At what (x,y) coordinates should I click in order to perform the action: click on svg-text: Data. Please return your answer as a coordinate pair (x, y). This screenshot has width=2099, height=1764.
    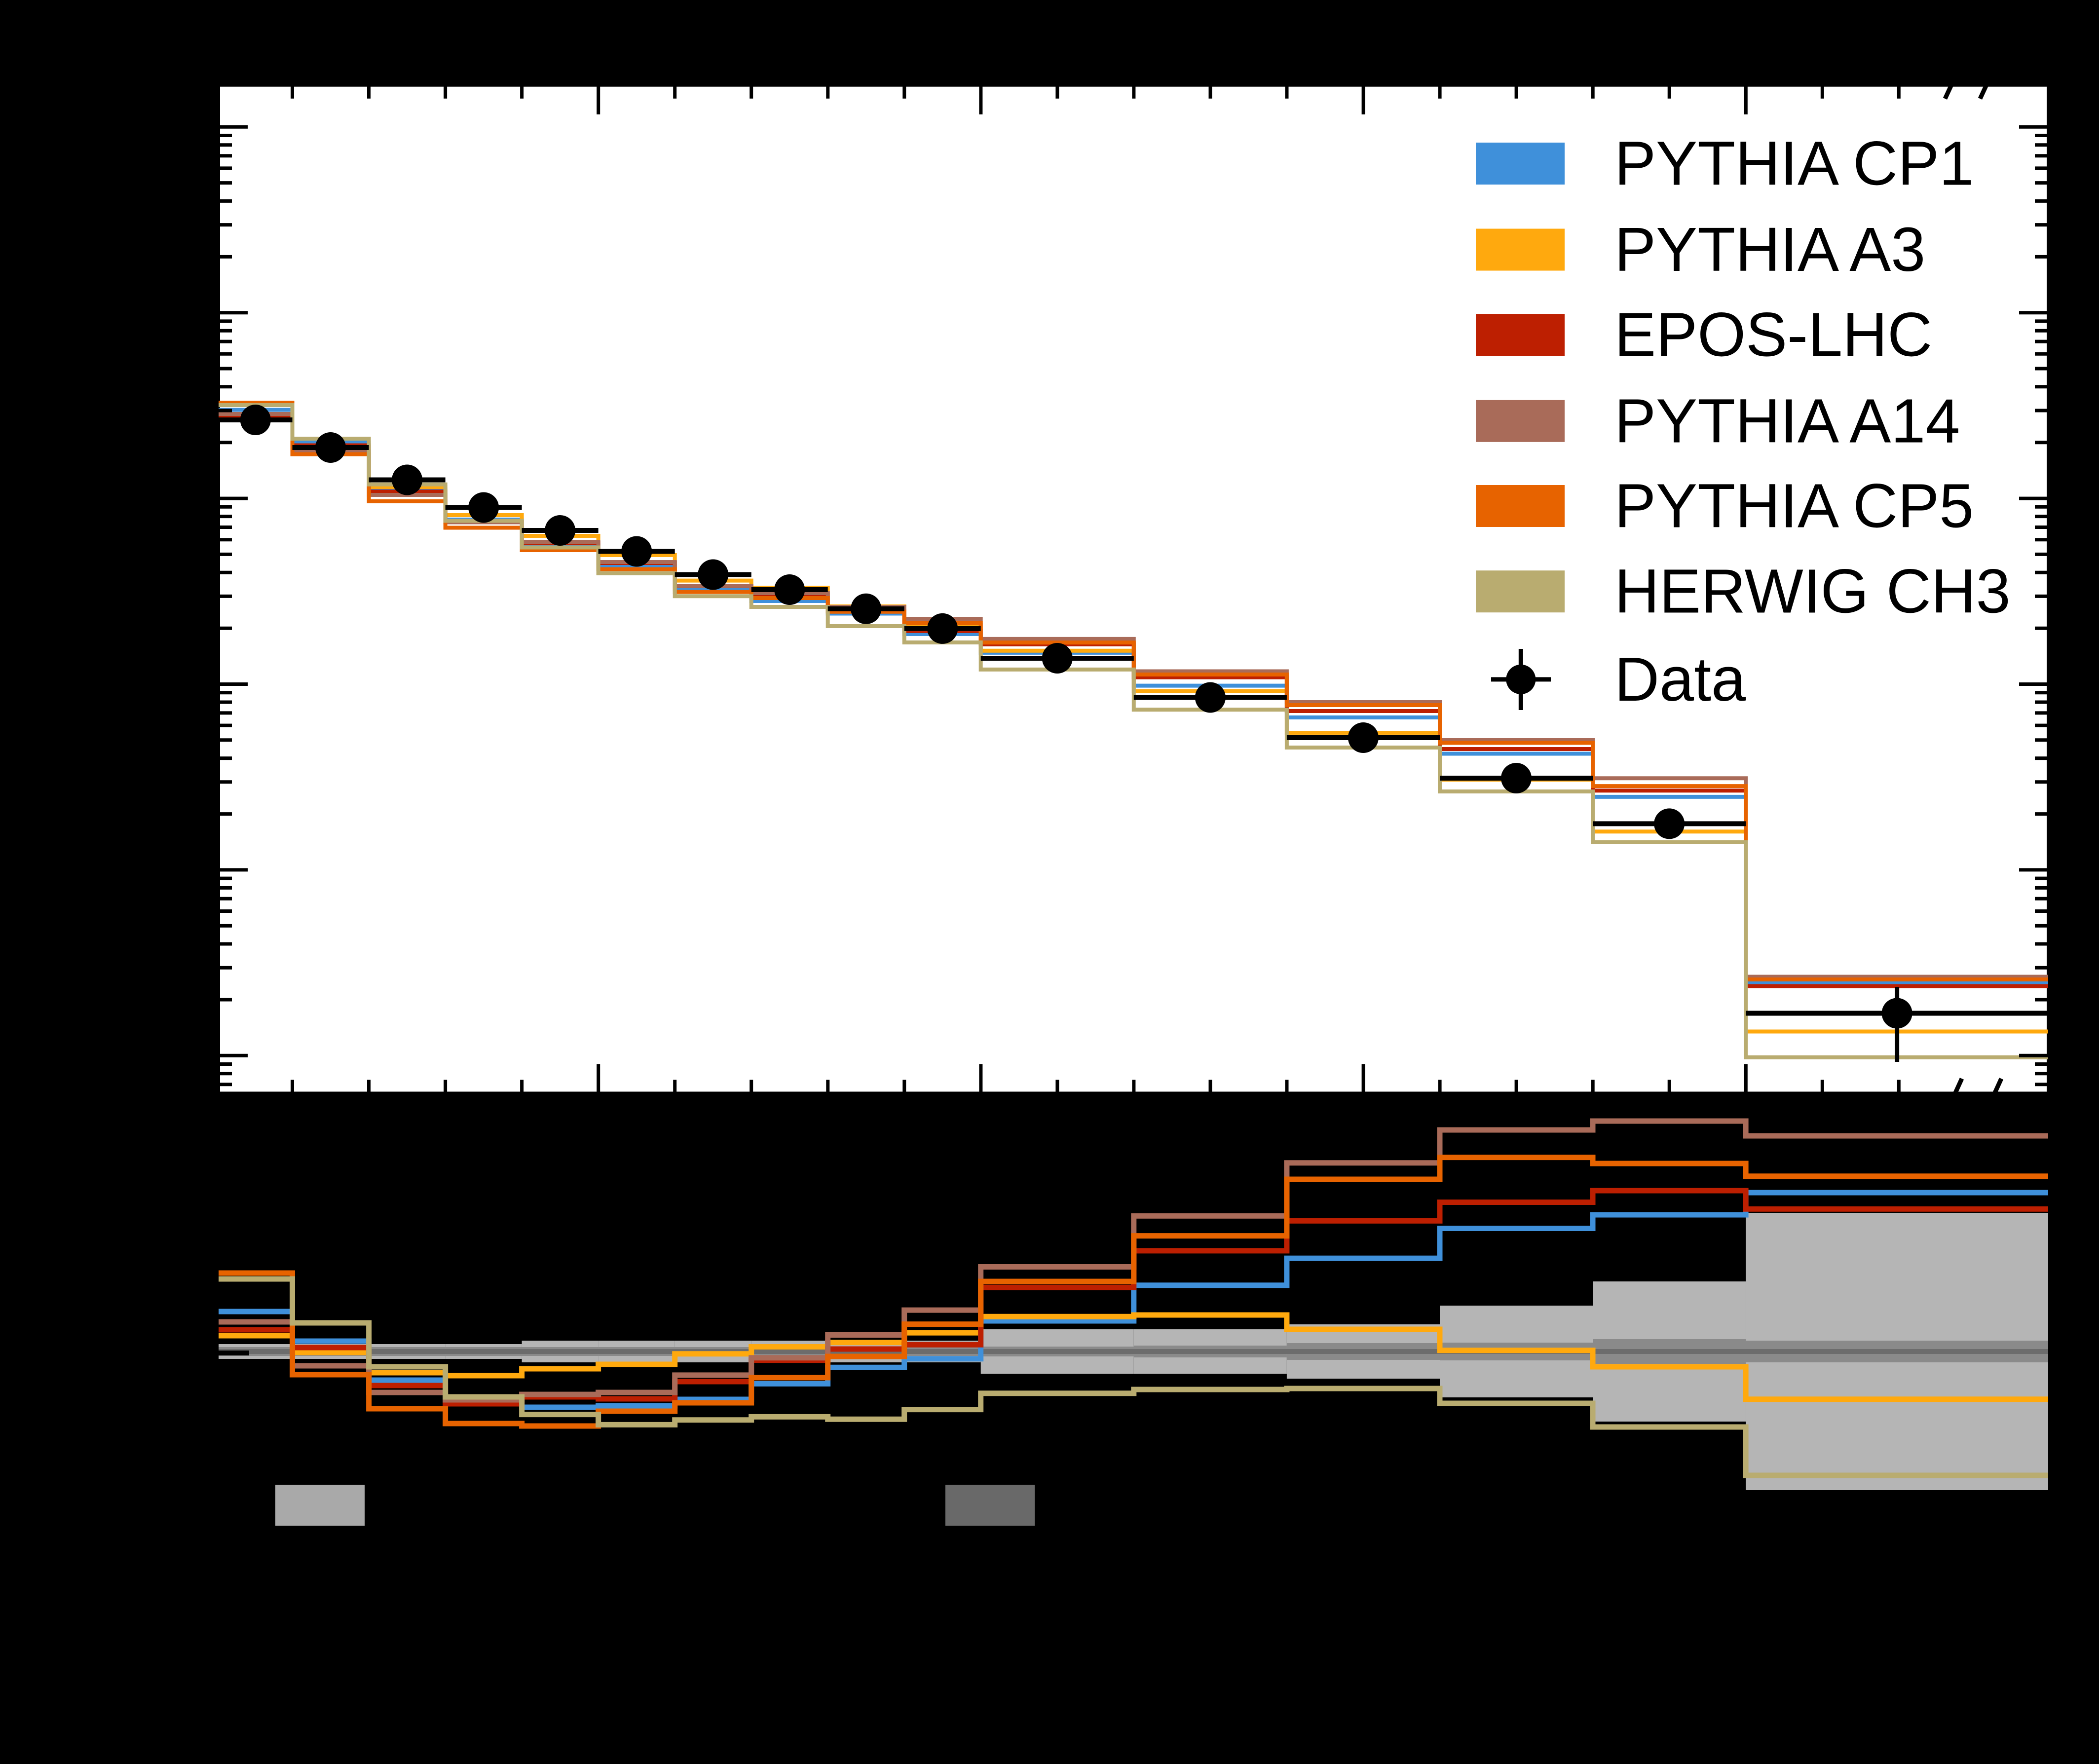
    Looking at the image, I should click on (1680, 679).